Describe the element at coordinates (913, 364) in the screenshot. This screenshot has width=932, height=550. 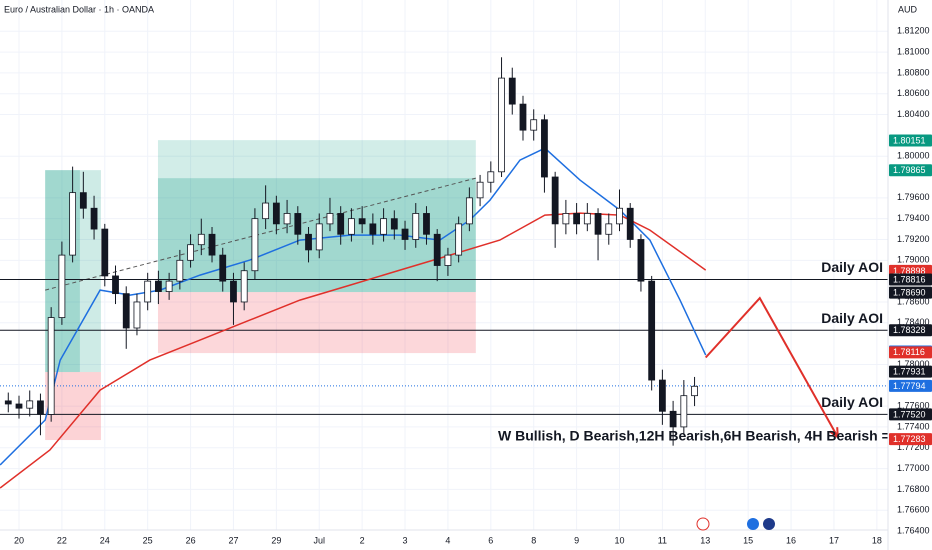
I see `y-tick-label: 1.78000` at that location.